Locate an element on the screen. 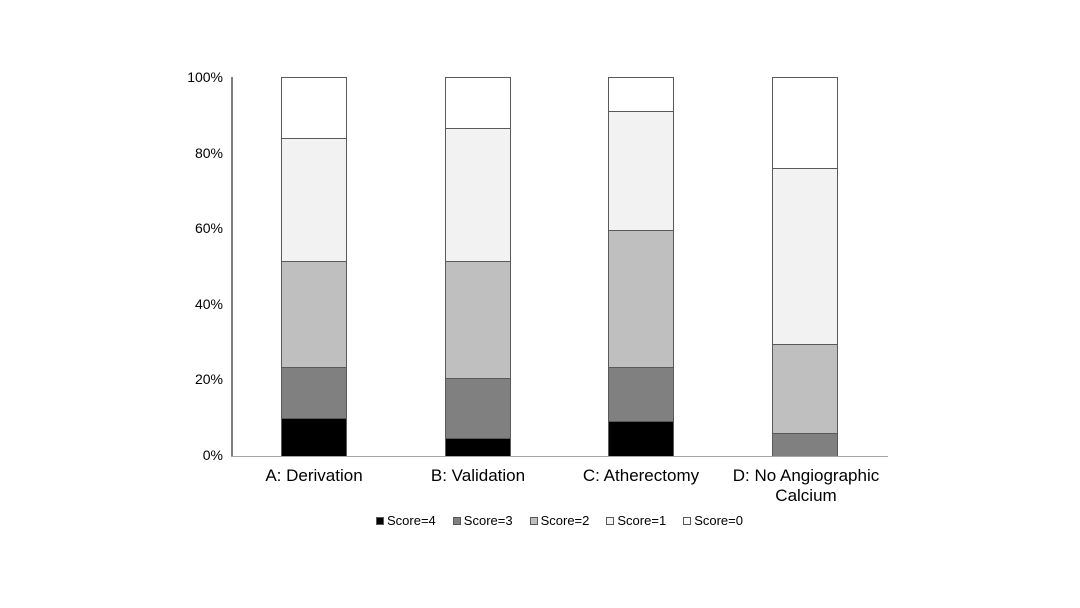  chart-legend: Score=4 Score=3 Score=2 Score=1 Score=0 is located at coordinates (559, 521).